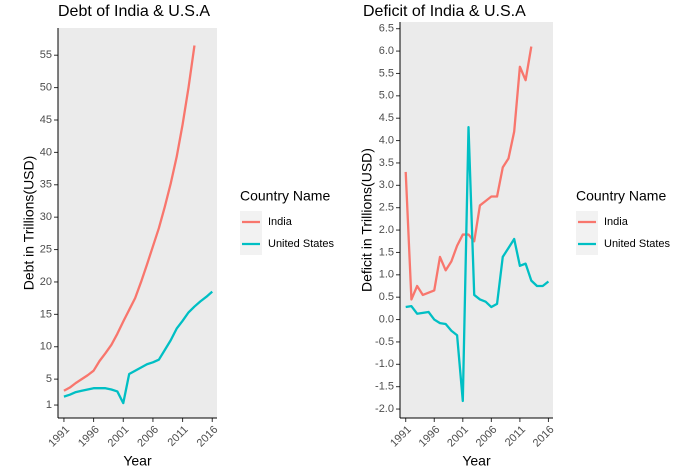 This screenshot has height=476, width=682. I want to click on y-tick-label: -1.0, so click(384, 364).